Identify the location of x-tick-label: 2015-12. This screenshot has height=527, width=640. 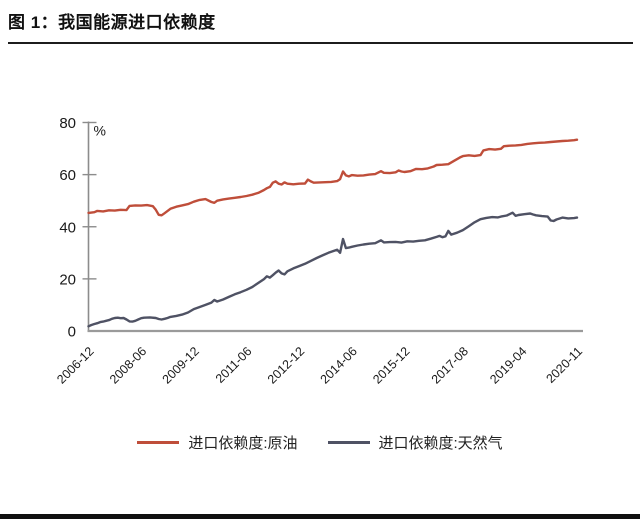
(391, 365).